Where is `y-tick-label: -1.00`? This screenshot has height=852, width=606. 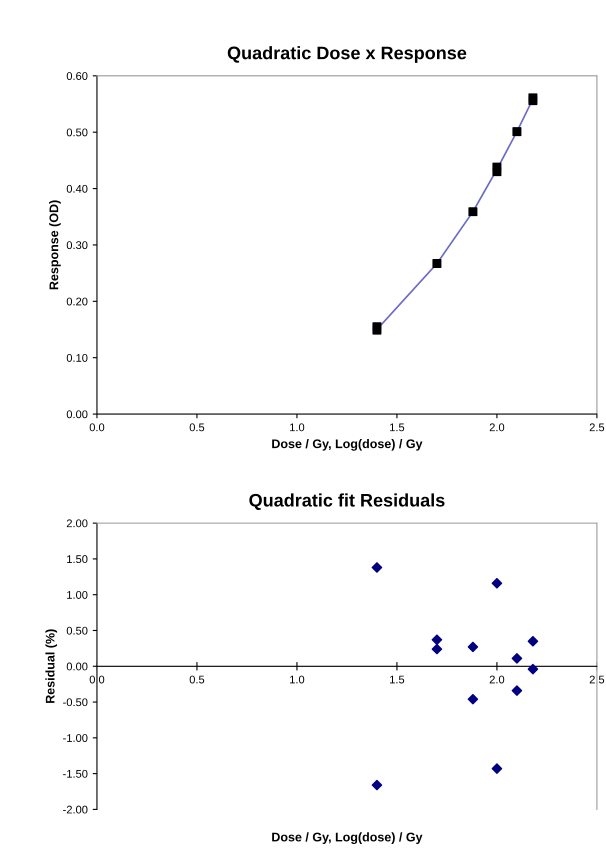
y-tick-label: -1.00 is located at coordinates (75, 738).